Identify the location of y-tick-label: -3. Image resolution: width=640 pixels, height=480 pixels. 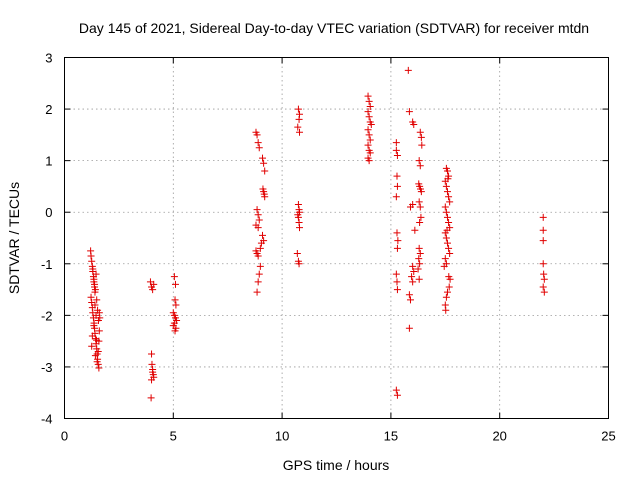
(47, 367).